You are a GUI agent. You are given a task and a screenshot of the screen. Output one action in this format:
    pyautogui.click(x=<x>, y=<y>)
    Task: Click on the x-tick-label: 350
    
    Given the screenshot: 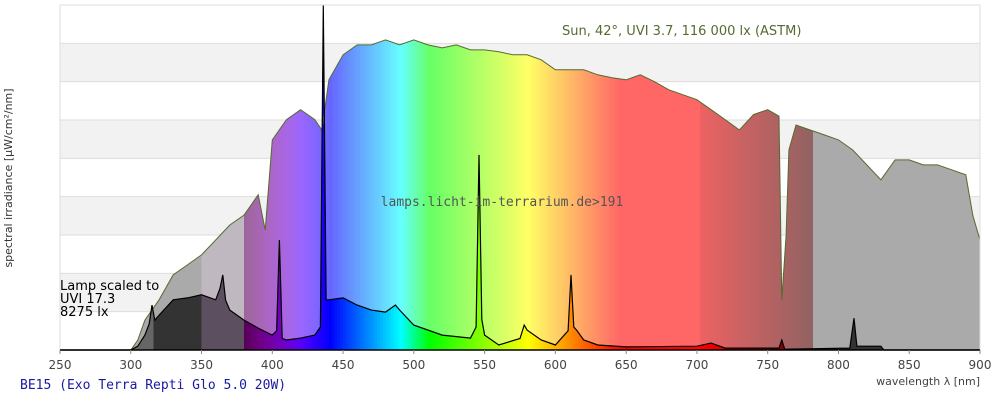 What is the action you would take?
    pyautogui.click(x=201, y=365)
    